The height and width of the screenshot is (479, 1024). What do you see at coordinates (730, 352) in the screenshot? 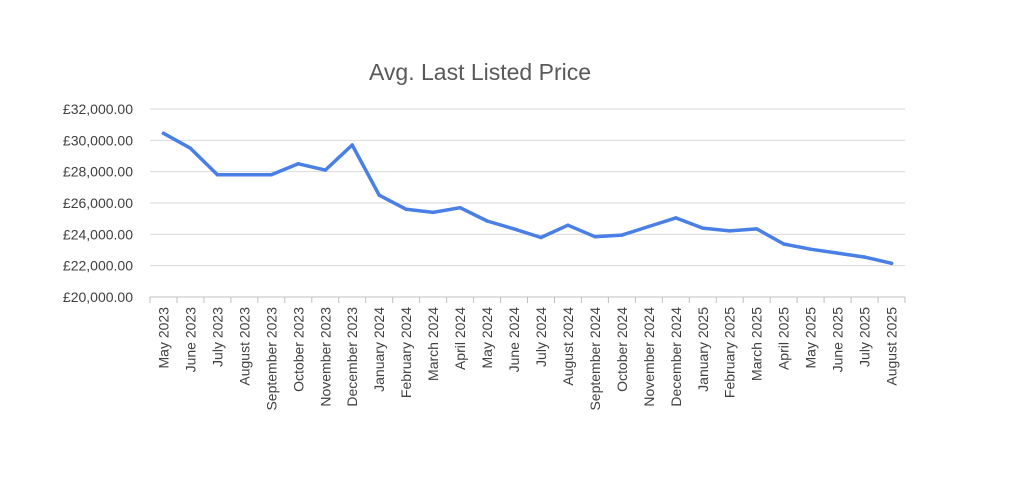
I see `x-tick-label: February 2025` at bounding box center [730, 352].